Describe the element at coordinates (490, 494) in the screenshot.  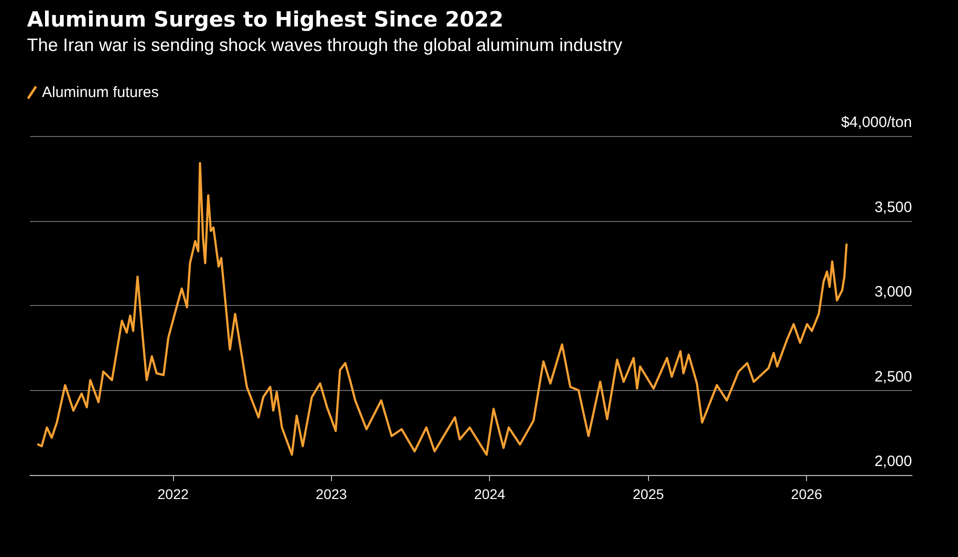
I see `x-tick-label: 2024` at that location.